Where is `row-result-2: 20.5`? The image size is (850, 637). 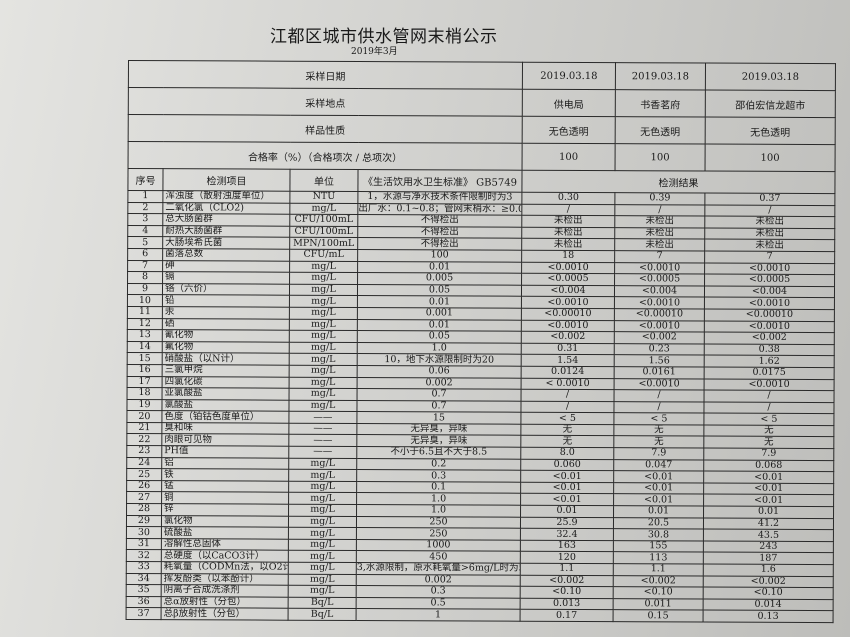
row-result-2: 20.5 is located at coordinates (658, 523).